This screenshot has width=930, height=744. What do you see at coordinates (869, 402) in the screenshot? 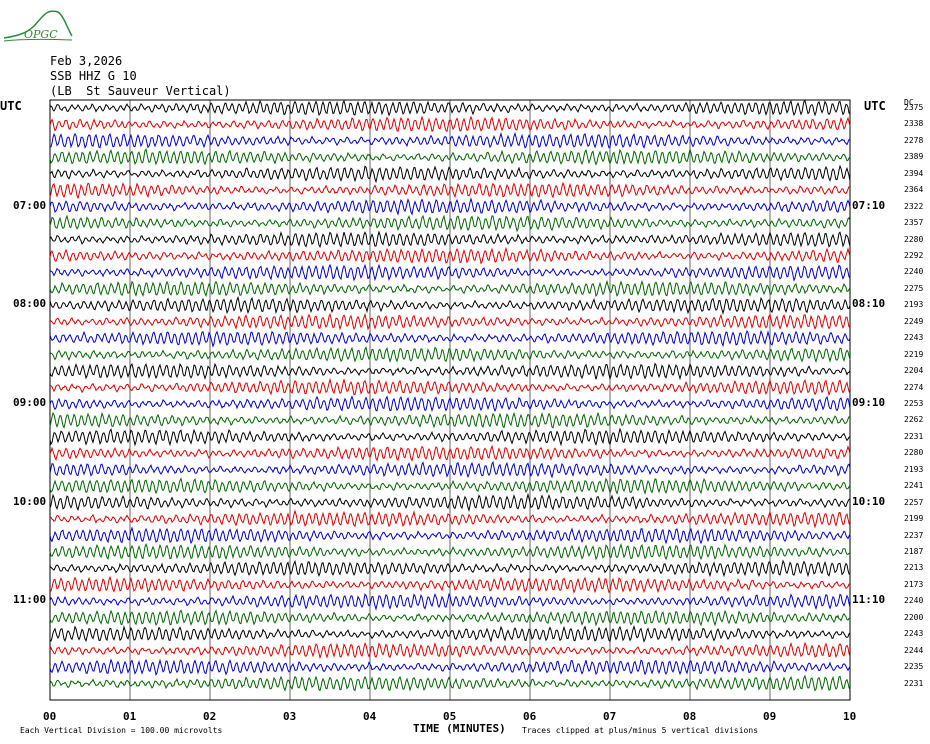
I see `right-time-label: 09:10` at bounding box center [869, 402].